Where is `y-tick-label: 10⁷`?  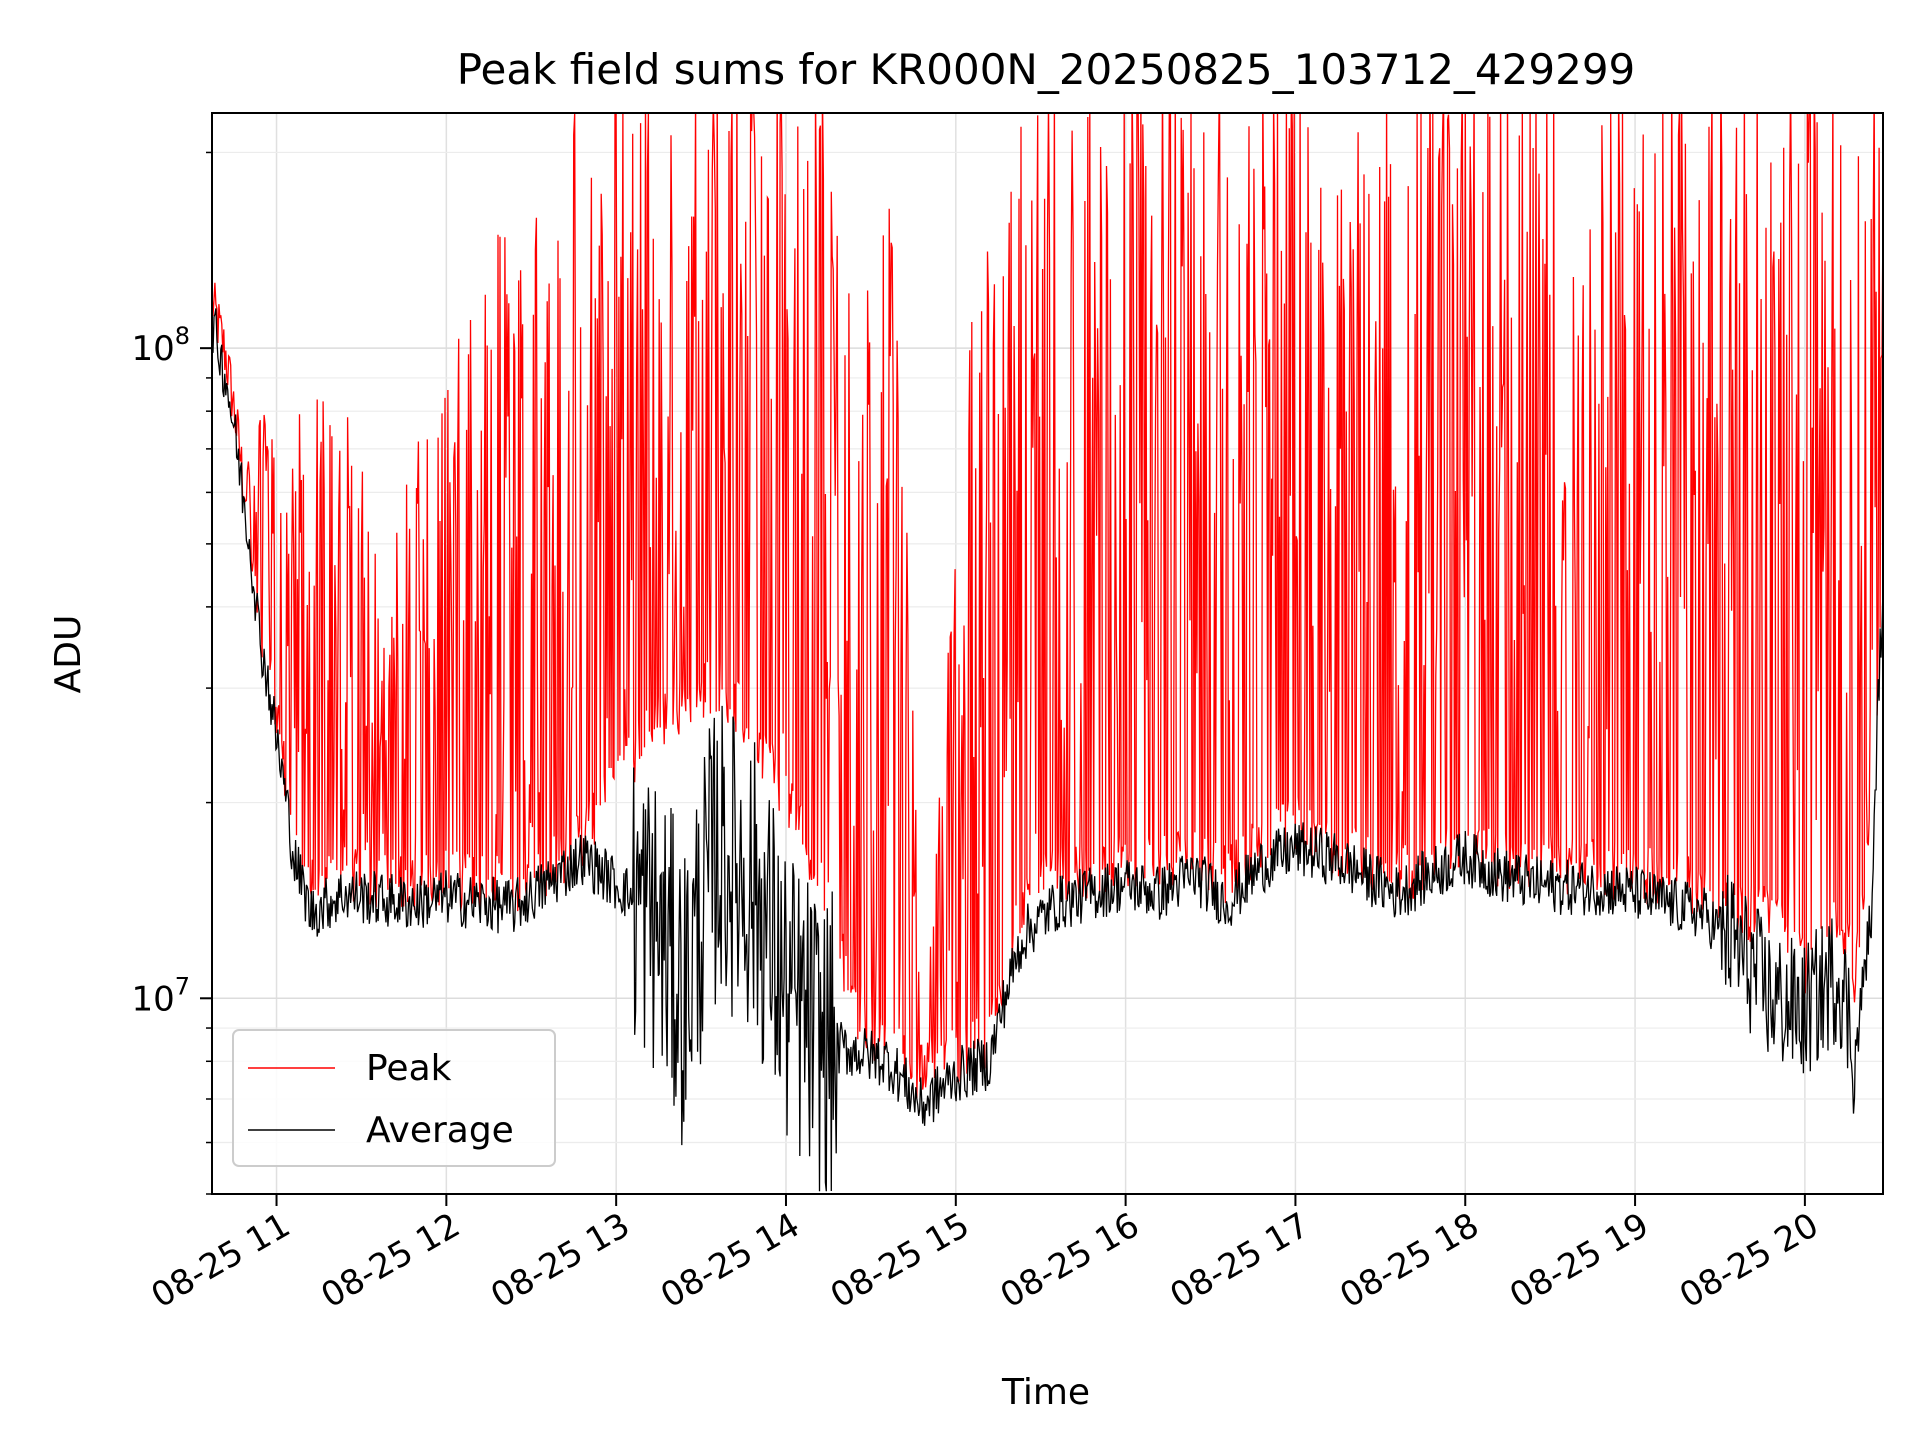
y-tick-label: 10⁷ is located at coordinates (160, 995).